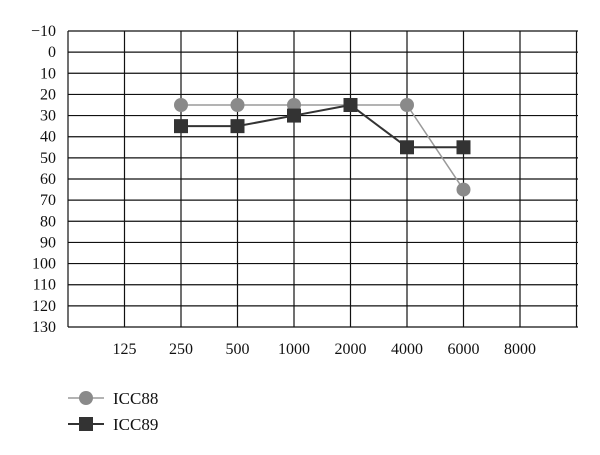  I want to click on x-tick-label: 500, so click(238, 349).